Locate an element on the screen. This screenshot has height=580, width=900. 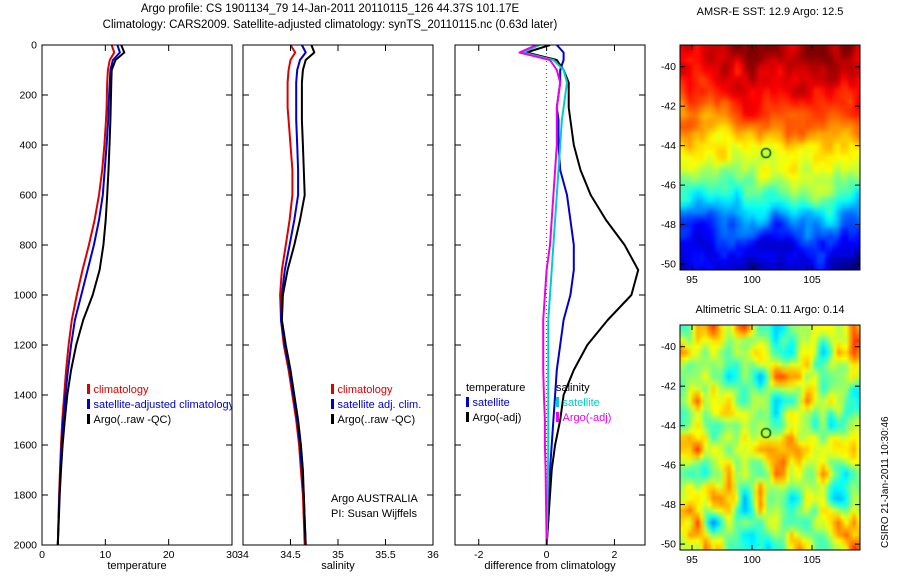
tick-label: 1600 is located at coordinates (26, 446).